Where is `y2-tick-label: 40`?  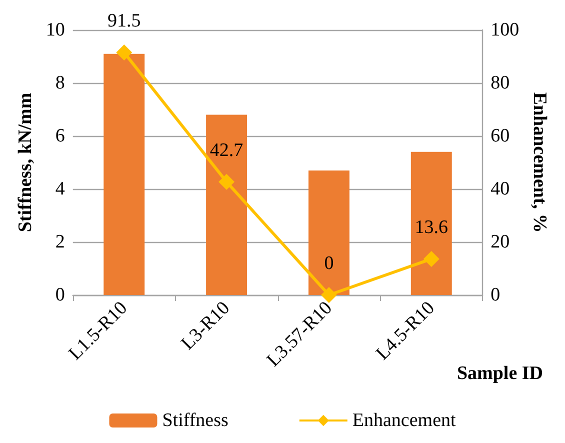 y2-tick-label: 40 is located at coordinates (500, 189).